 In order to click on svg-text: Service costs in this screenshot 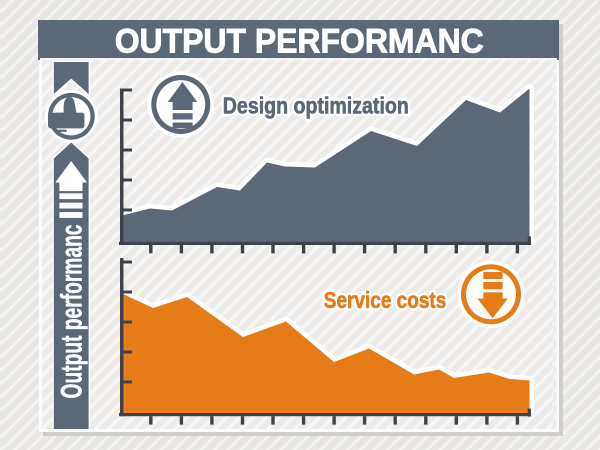, I will do `click(385, 300)`.